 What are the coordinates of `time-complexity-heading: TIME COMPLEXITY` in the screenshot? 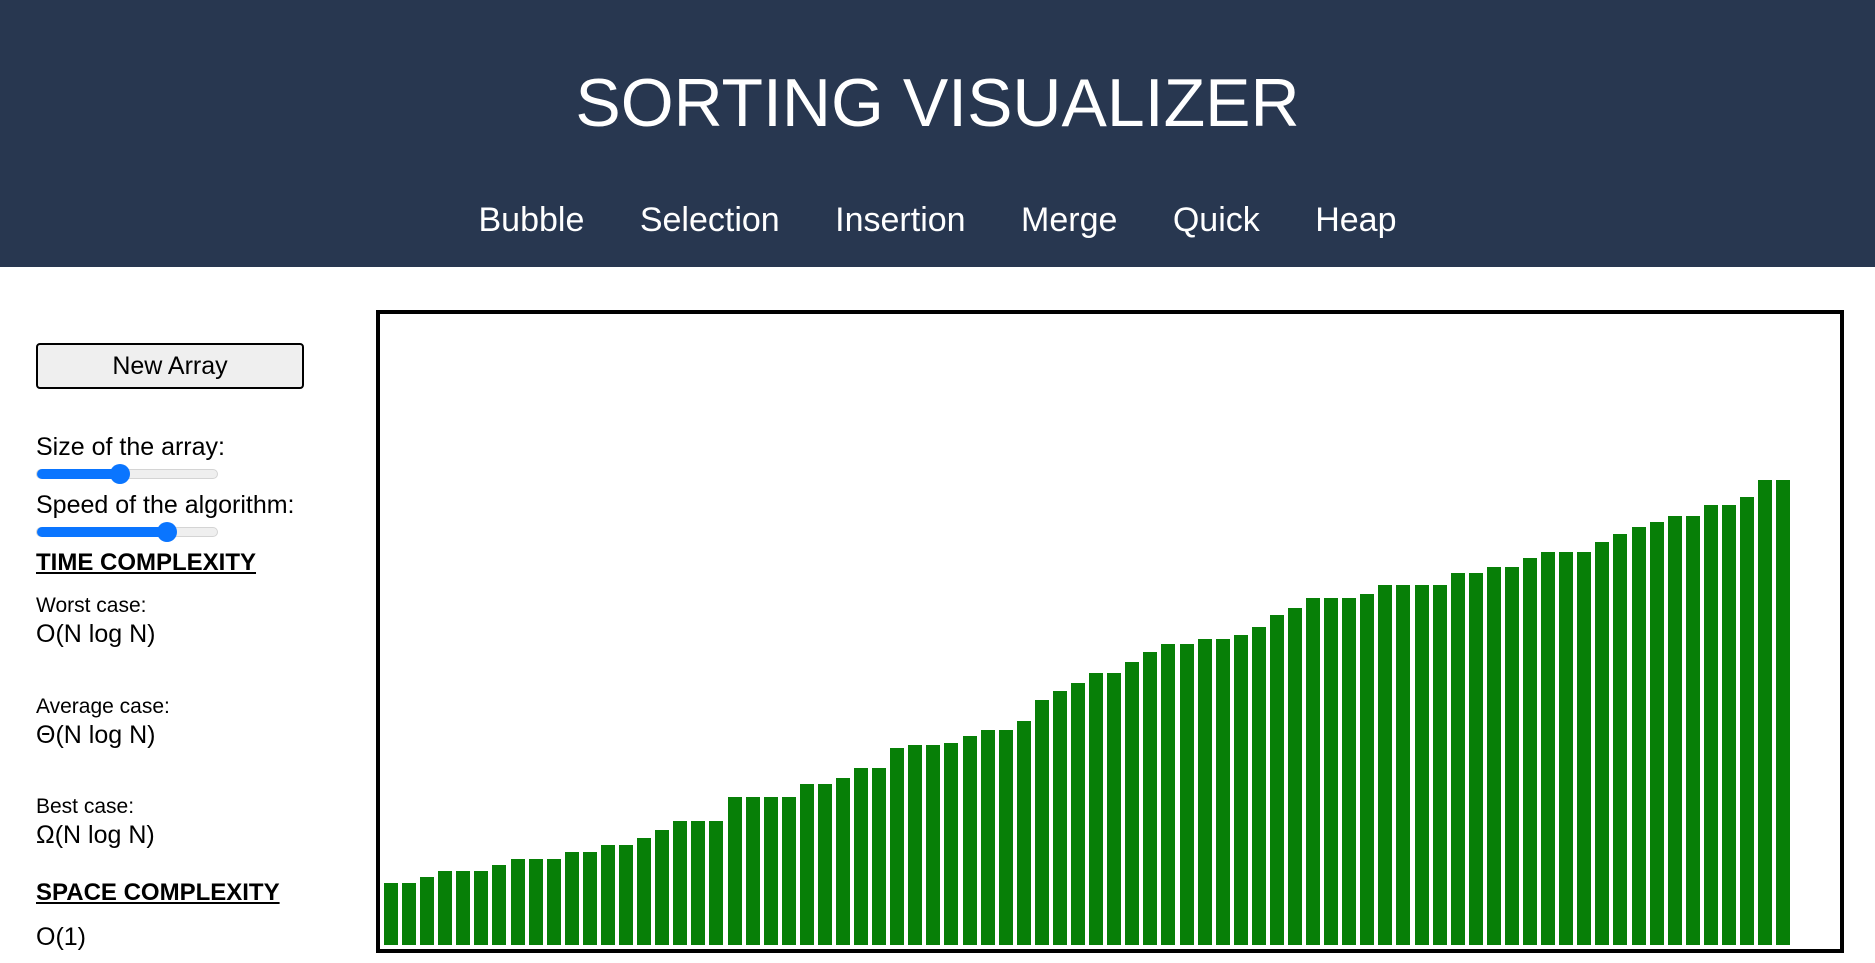 It's located at (146, 562).